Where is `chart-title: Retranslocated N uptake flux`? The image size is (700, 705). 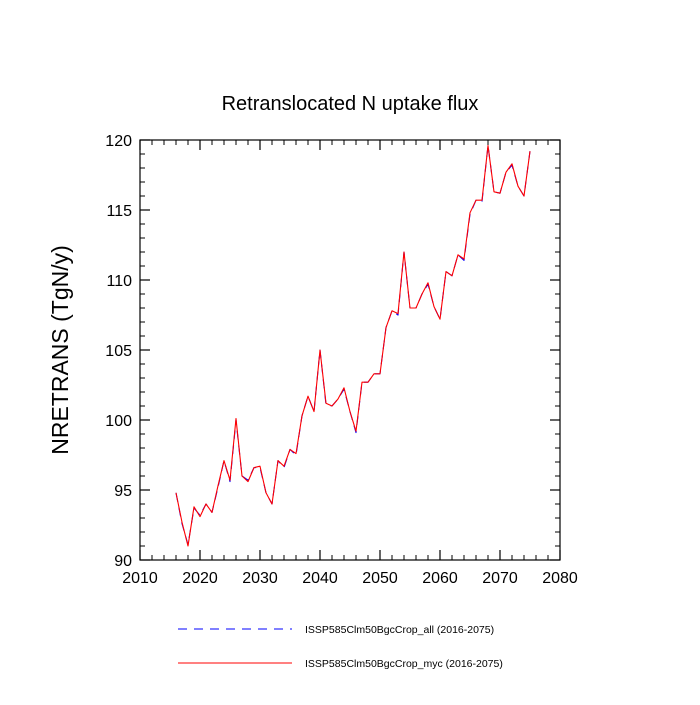
chart-title: Retranslocated N uptake flux is located at coordinates (350, 104).